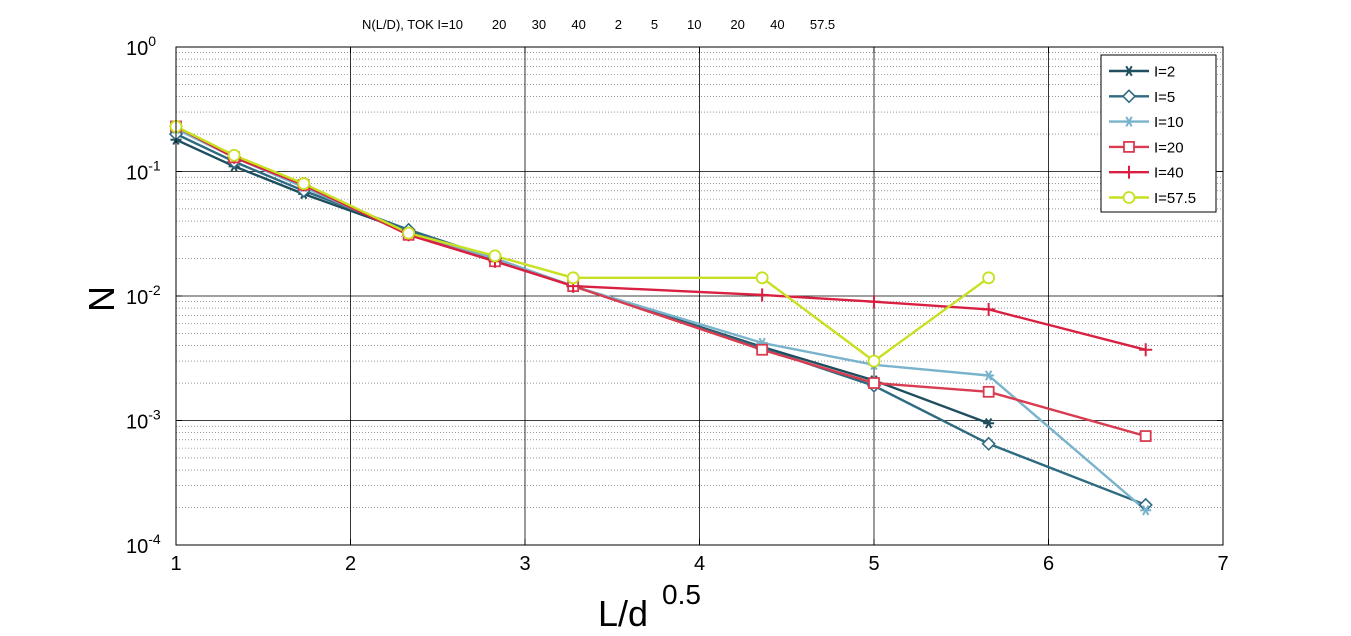 This screenshot has height=636, width=1351. Describe the element at coordinates (101, 299) in the screenshot. I see `y-axis-label: N` at that location.